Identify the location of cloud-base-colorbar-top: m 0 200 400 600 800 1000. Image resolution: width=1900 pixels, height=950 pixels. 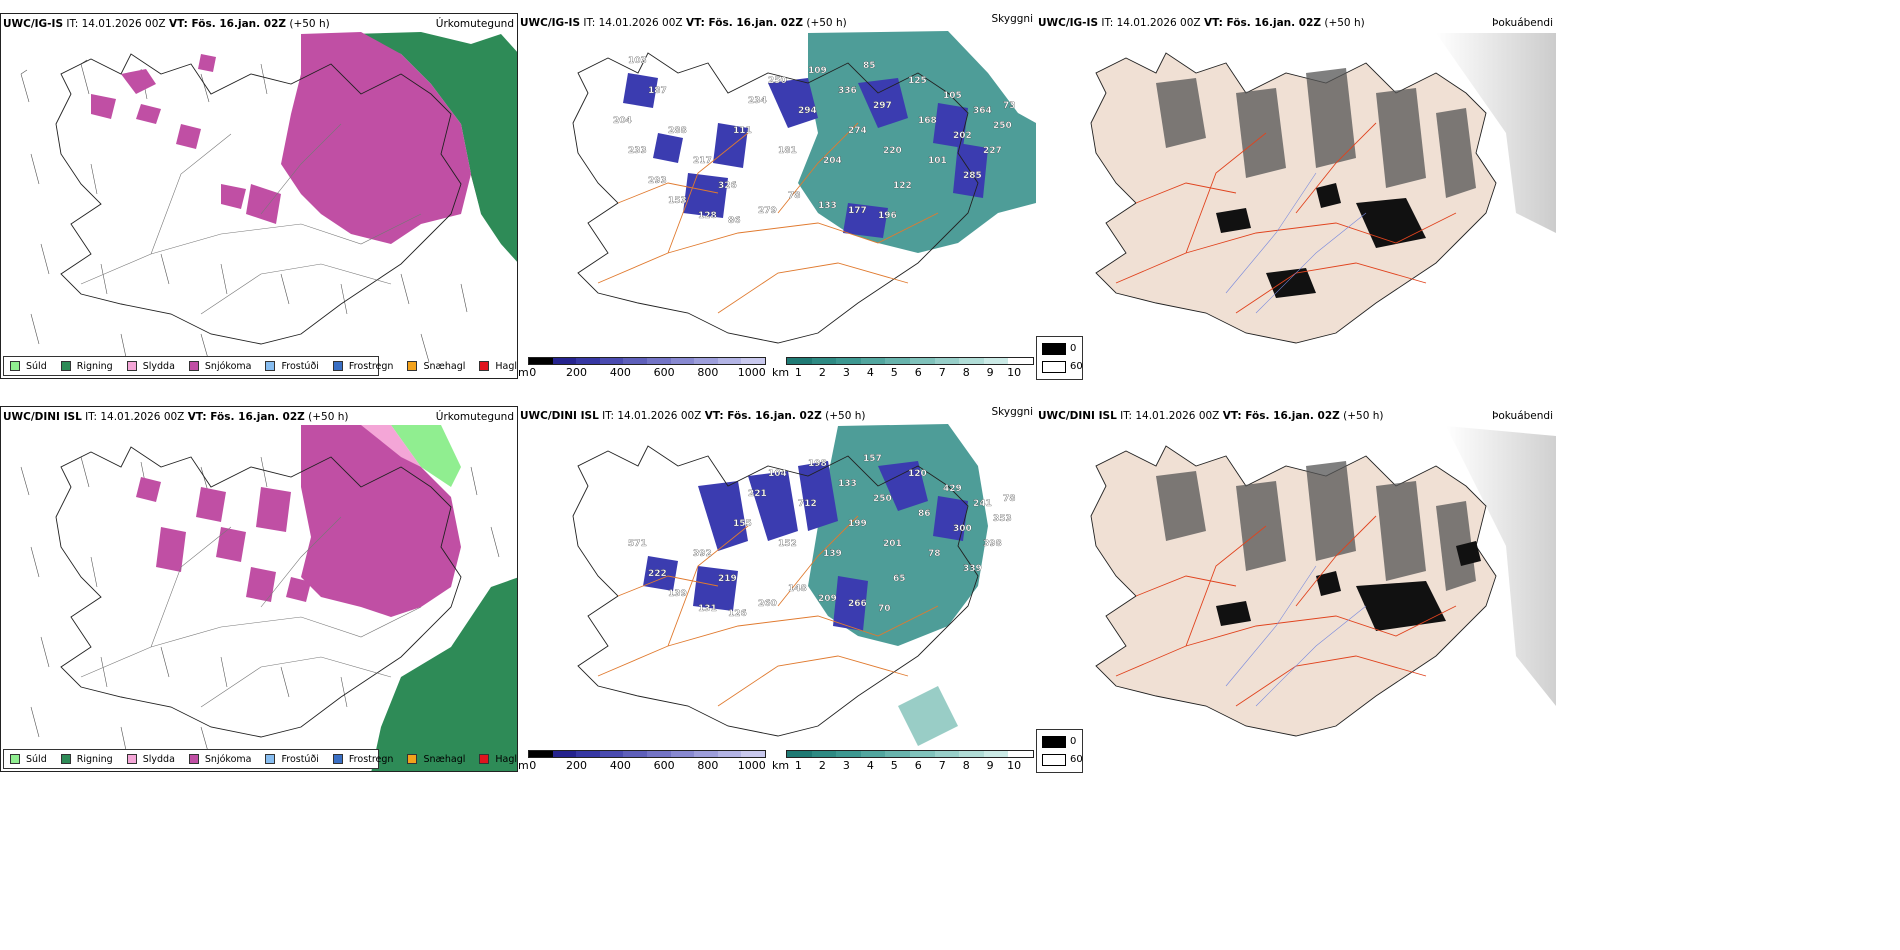
(643, 367).